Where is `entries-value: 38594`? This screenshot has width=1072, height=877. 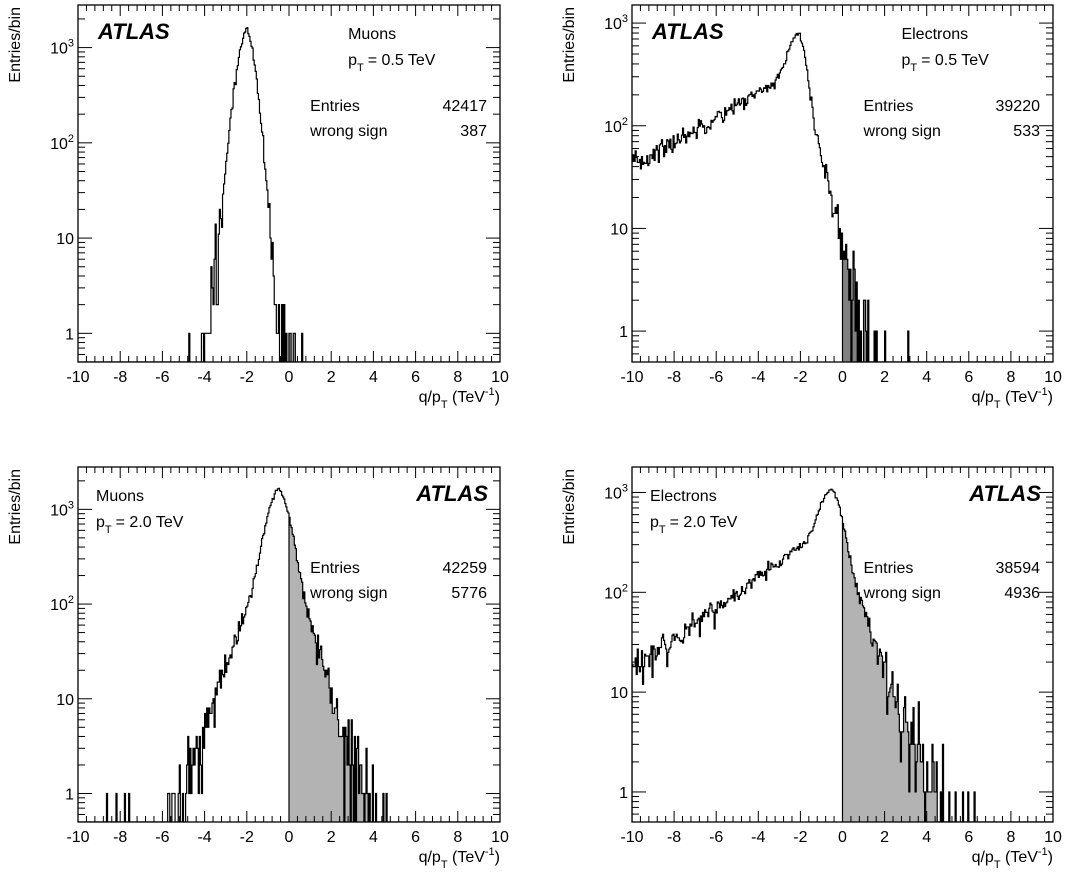 entries-value: 38594 is located at coordinates (1018, 568).